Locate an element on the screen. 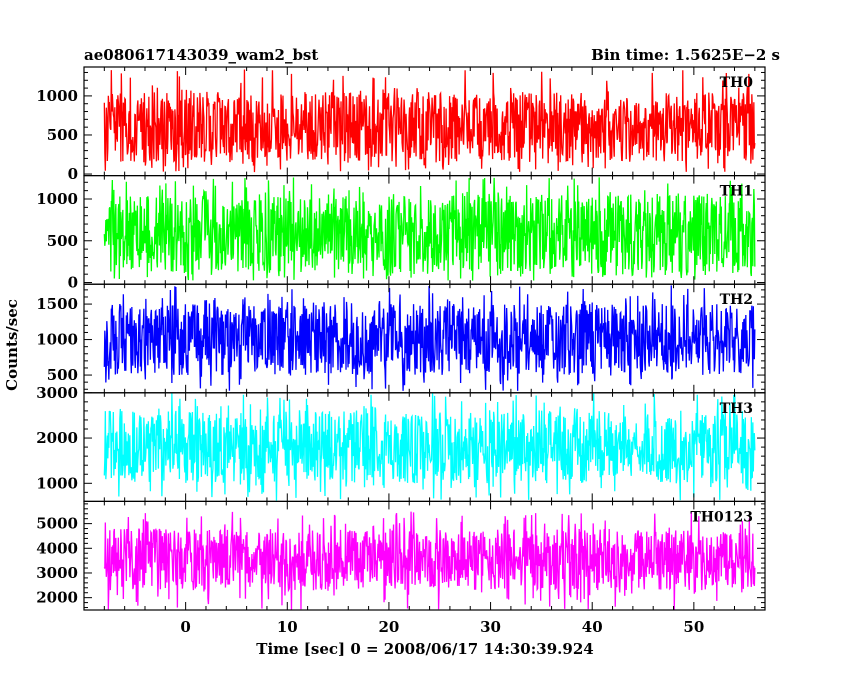  y-tick-label: 4000 is located at coordinates (57, 548).